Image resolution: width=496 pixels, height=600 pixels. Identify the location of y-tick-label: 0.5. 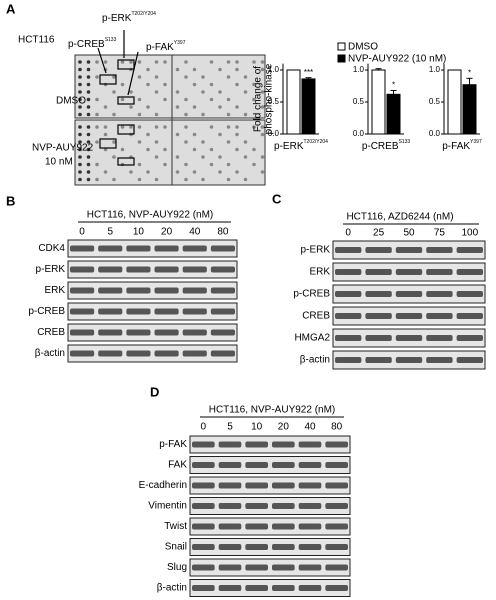
(274, 101).